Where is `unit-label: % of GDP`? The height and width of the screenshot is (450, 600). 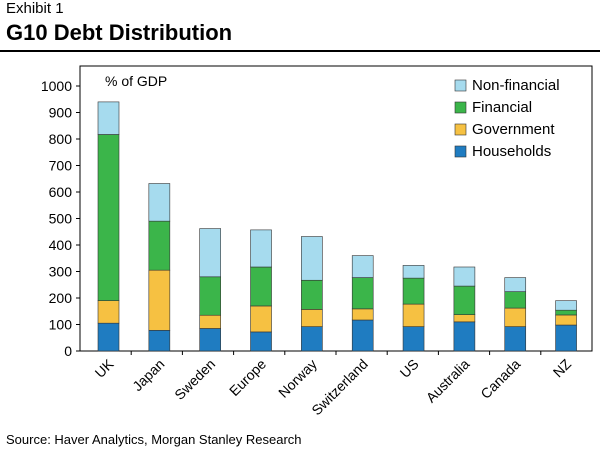 unit-label: % of GDP is located at coordinates (136, 81).